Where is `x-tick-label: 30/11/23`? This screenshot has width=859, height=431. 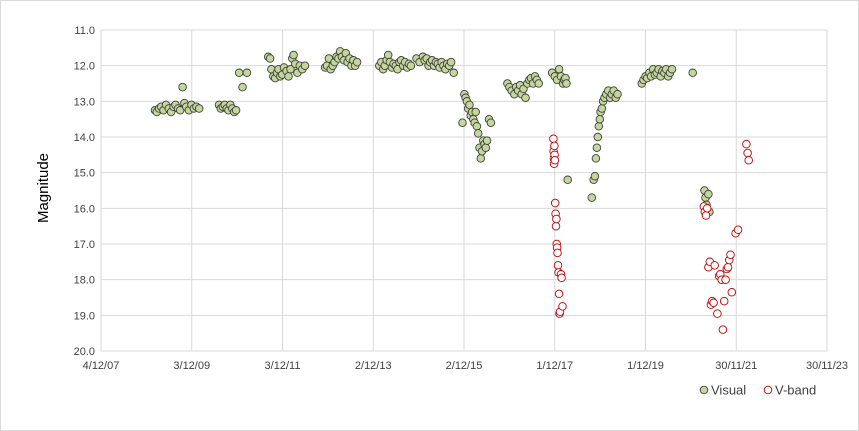 x-tick-label: 30/11/23 is located at coordinates (827, 366).